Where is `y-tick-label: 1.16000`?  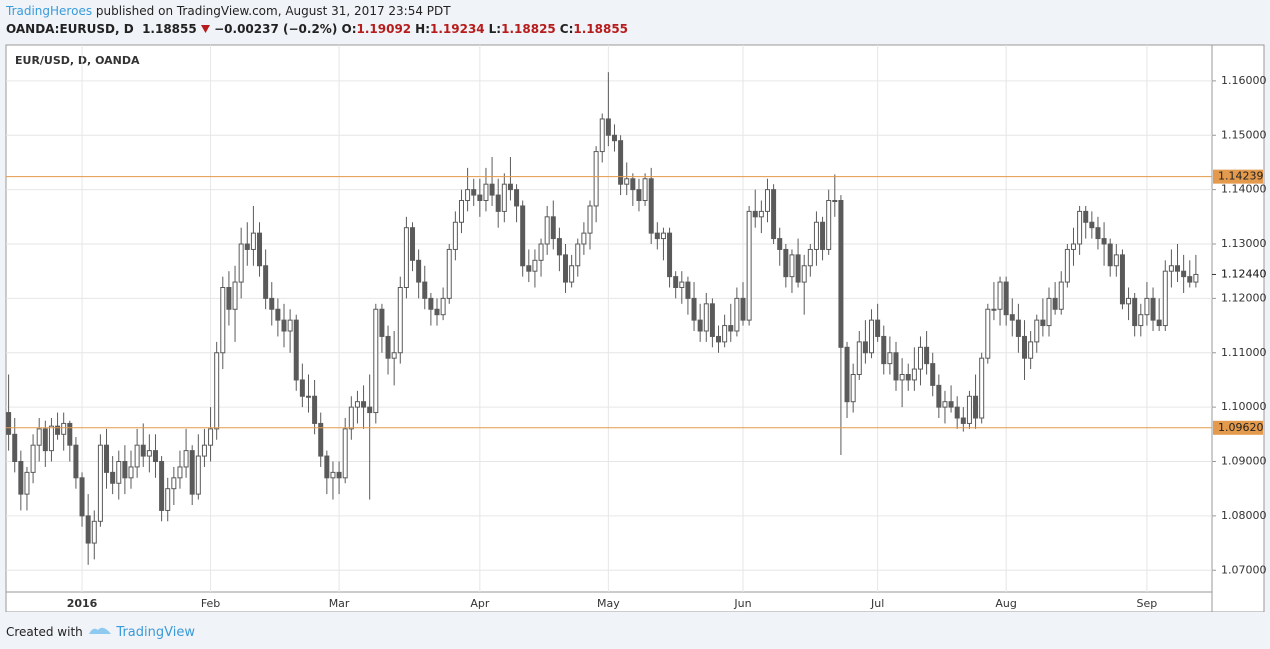 y-tick-label: 1.16000 is located at coordinates (1244, 80).